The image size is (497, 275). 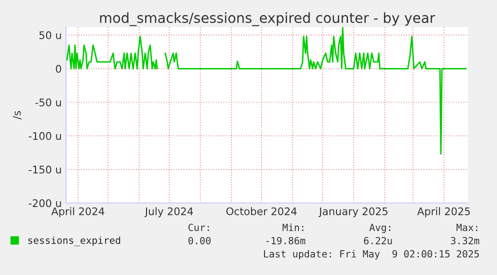 What do you see at coordinates (50, 35) in the screenshot?
I see `y-tick-label: 50 u` at bounding box center [50, 35].